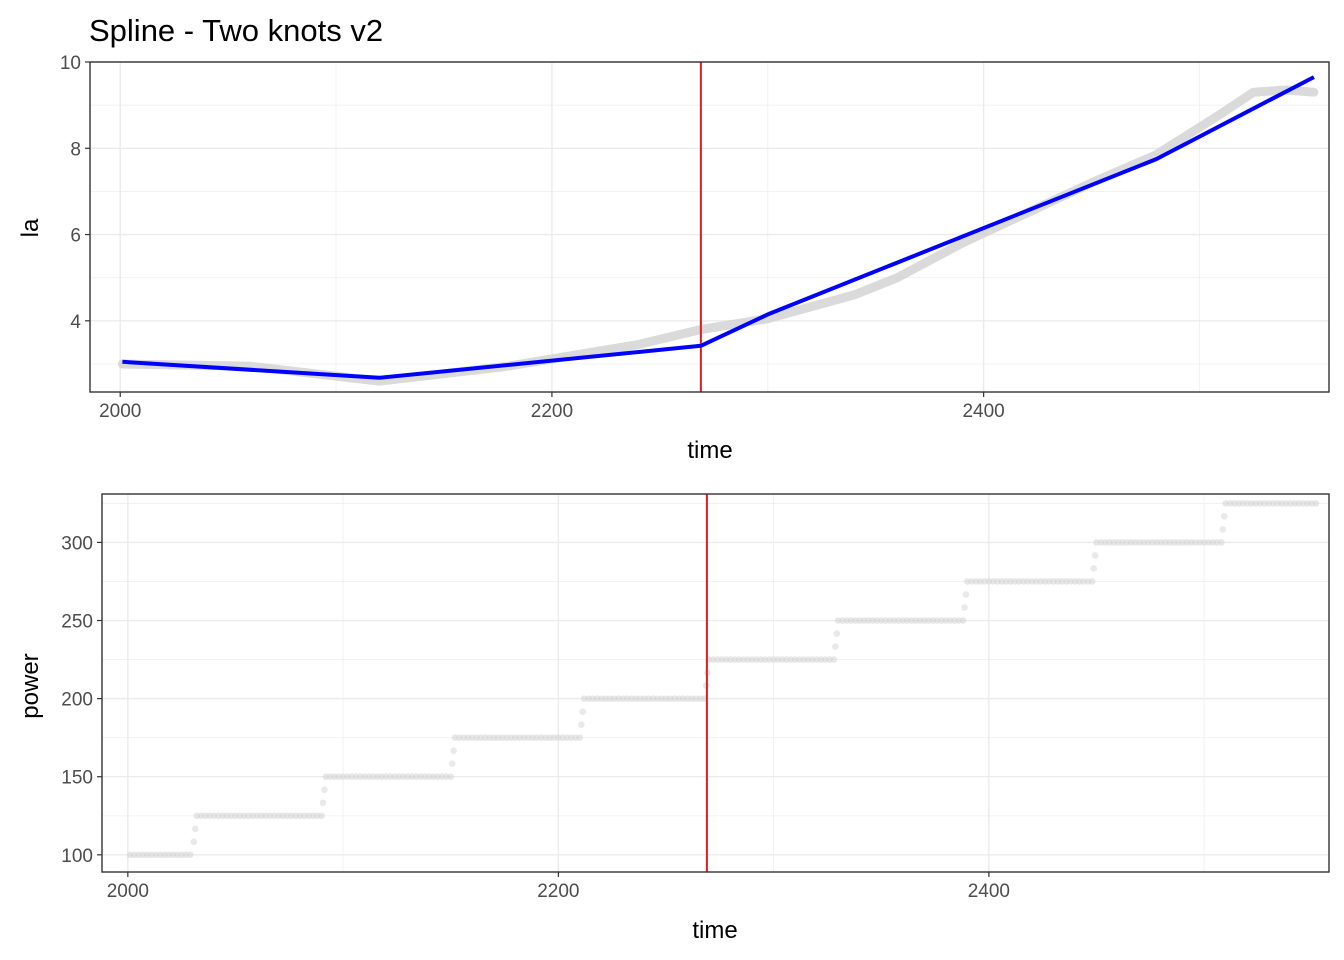 The height and width of the screenshot is (960, 1344). Describe the element at coordinates (552, 411) in the screenshot. I see `la-x-tick-label: 2200` at that location.